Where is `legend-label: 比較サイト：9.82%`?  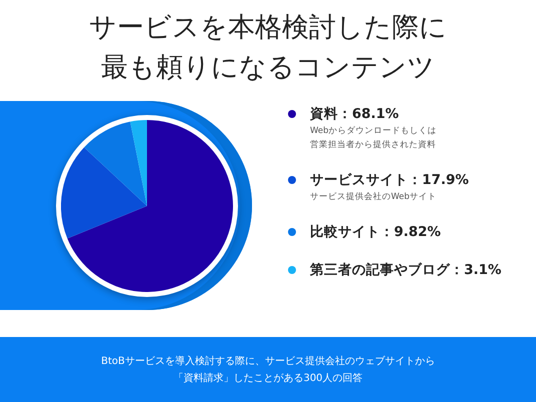 legend-label: 比較サイト：9.82% is located at coordinates (376, 232).